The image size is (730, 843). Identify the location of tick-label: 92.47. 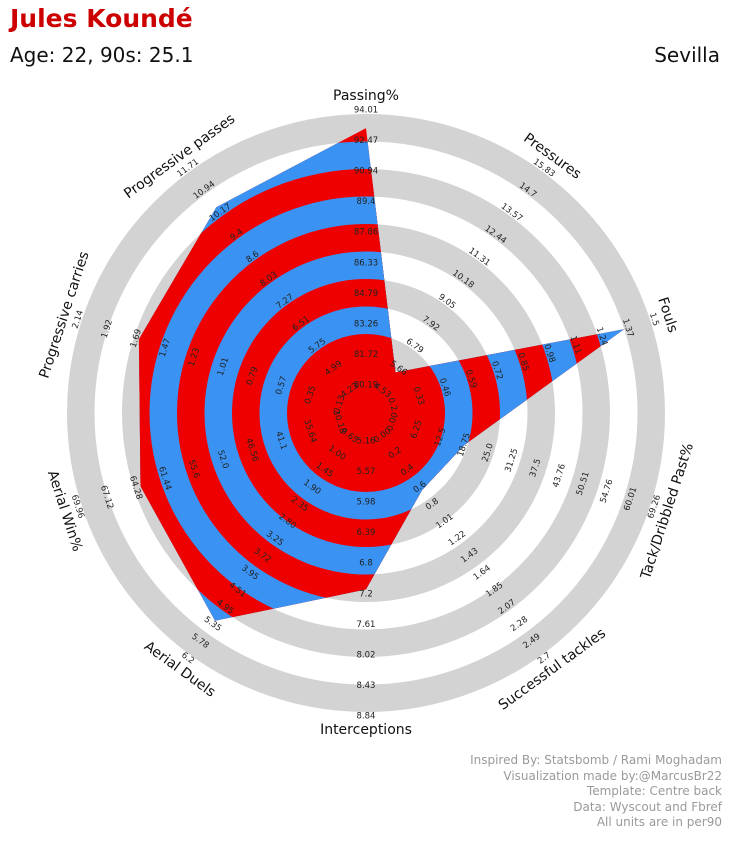
(366, 141).